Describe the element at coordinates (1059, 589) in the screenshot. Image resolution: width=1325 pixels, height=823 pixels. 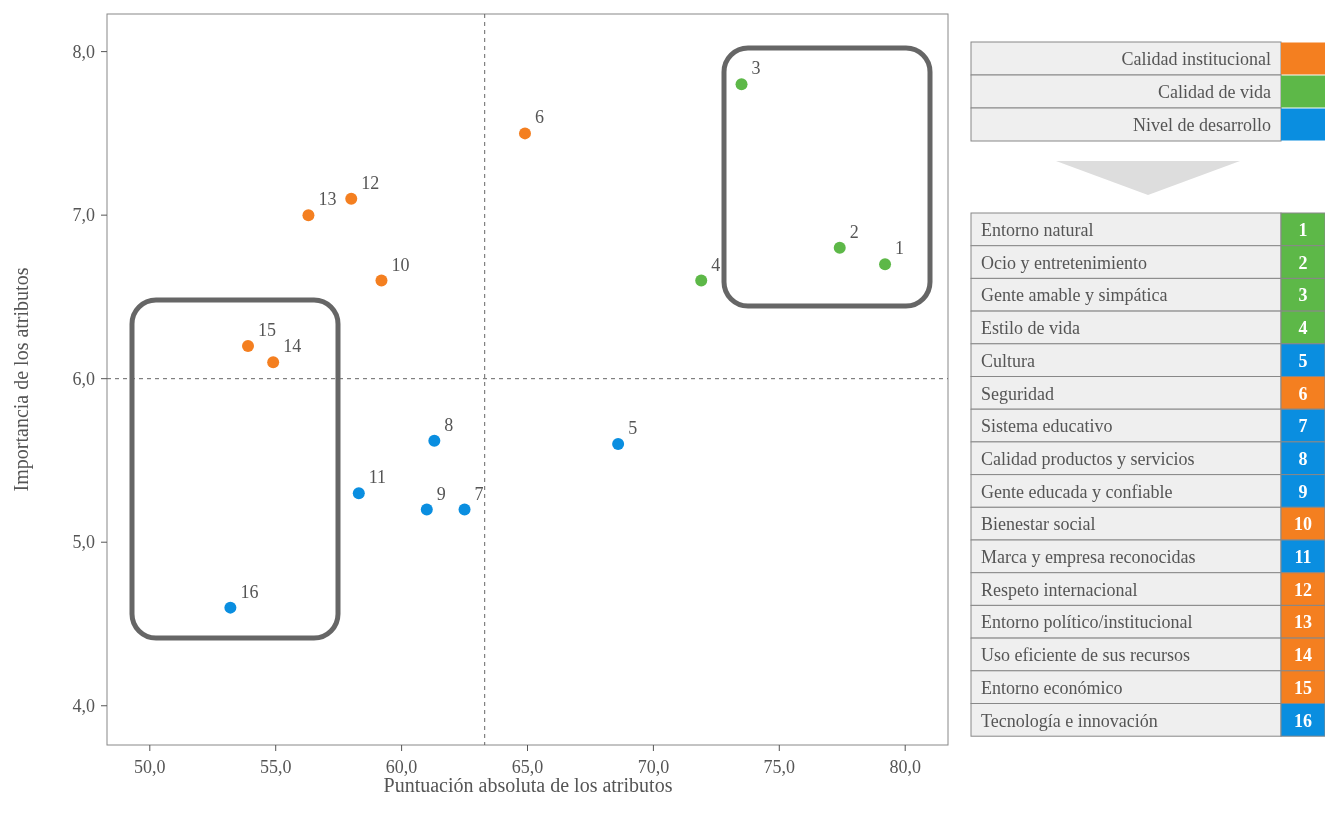
I see `text: Respeto internacional` at that location.